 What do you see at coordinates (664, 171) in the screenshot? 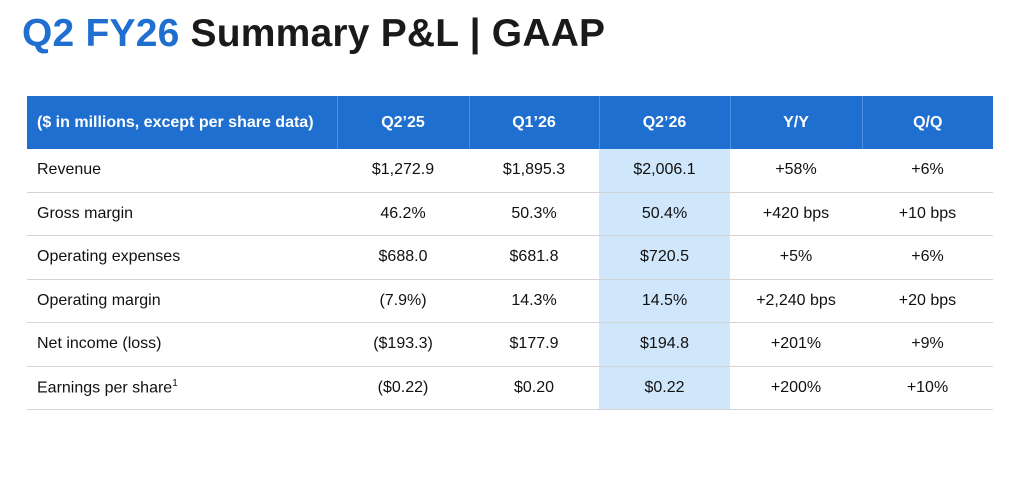
I see `cell-value-highlight: $2,006.1` at bounding box center [664, 171].